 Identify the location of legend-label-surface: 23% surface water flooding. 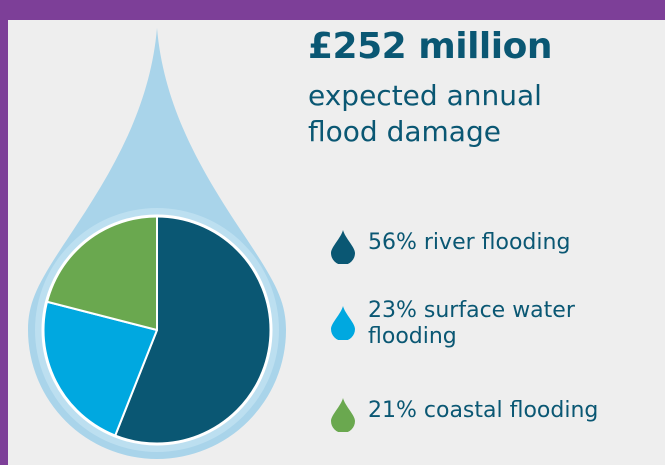
(513, 324).